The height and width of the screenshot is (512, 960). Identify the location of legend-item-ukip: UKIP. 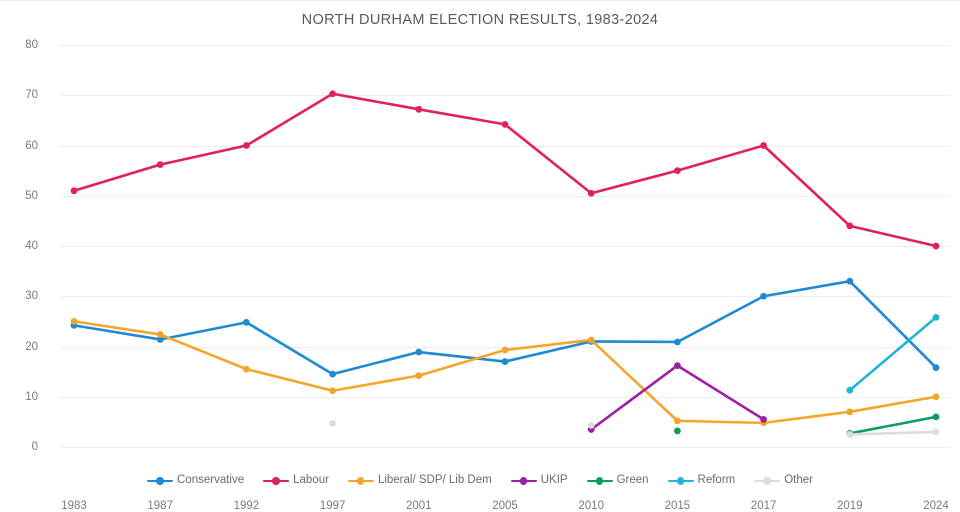
(539, 480).